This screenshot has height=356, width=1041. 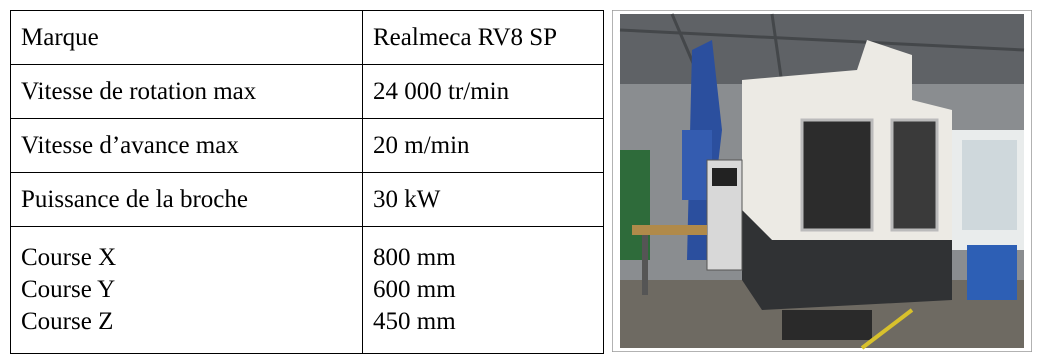 I want to click on value: 600 mm, so click(x=414, y=289).